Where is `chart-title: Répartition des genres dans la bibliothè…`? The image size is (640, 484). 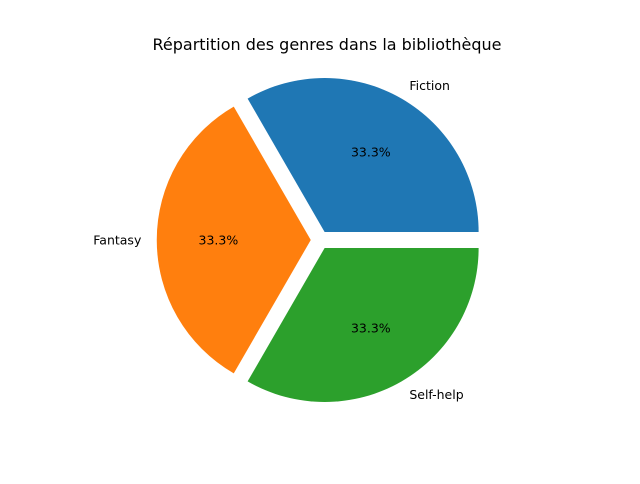 chart-title: Répartition des genres dans la bibliothè… is located at coordinates (327, 44).